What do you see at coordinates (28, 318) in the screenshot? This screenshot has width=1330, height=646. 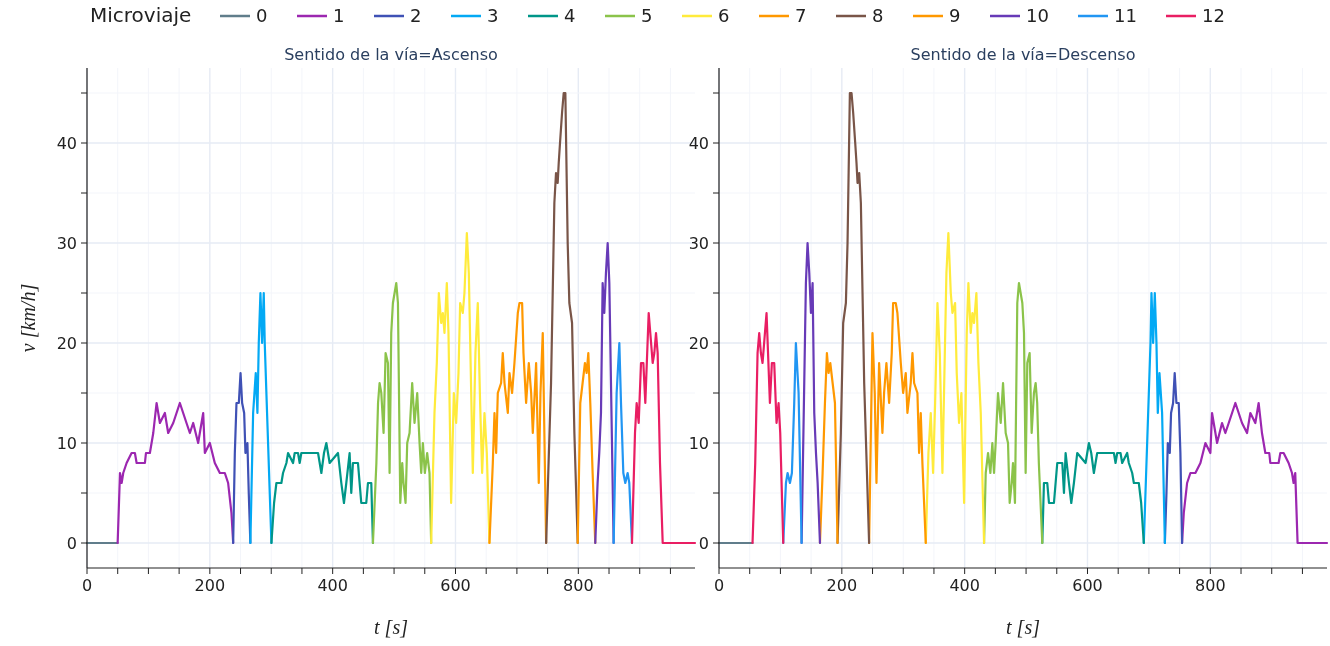 I see `y-axis-title: v [km/h]` at bounding box center [28, 318].